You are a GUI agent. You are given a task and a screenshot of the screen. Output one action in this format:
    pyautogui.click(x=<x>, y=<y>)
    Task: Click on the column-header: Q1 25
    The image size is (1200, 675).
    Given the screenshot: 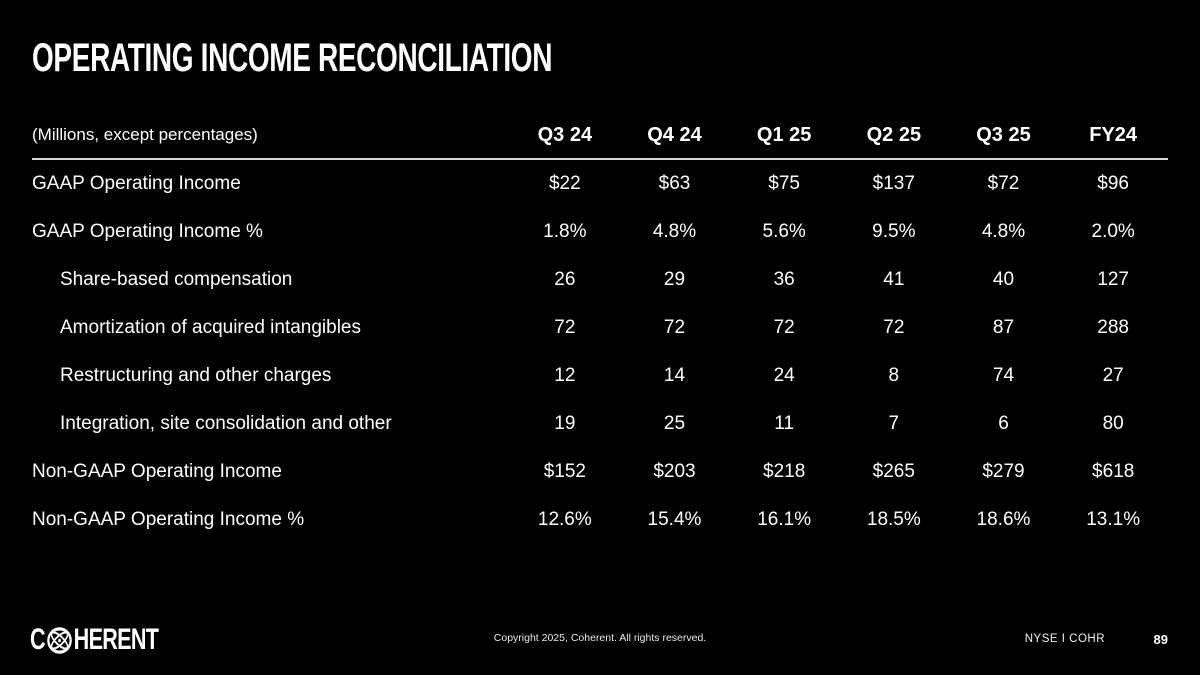 What is the action you would take?
    pyautogui.click(x=784, y=134)
    